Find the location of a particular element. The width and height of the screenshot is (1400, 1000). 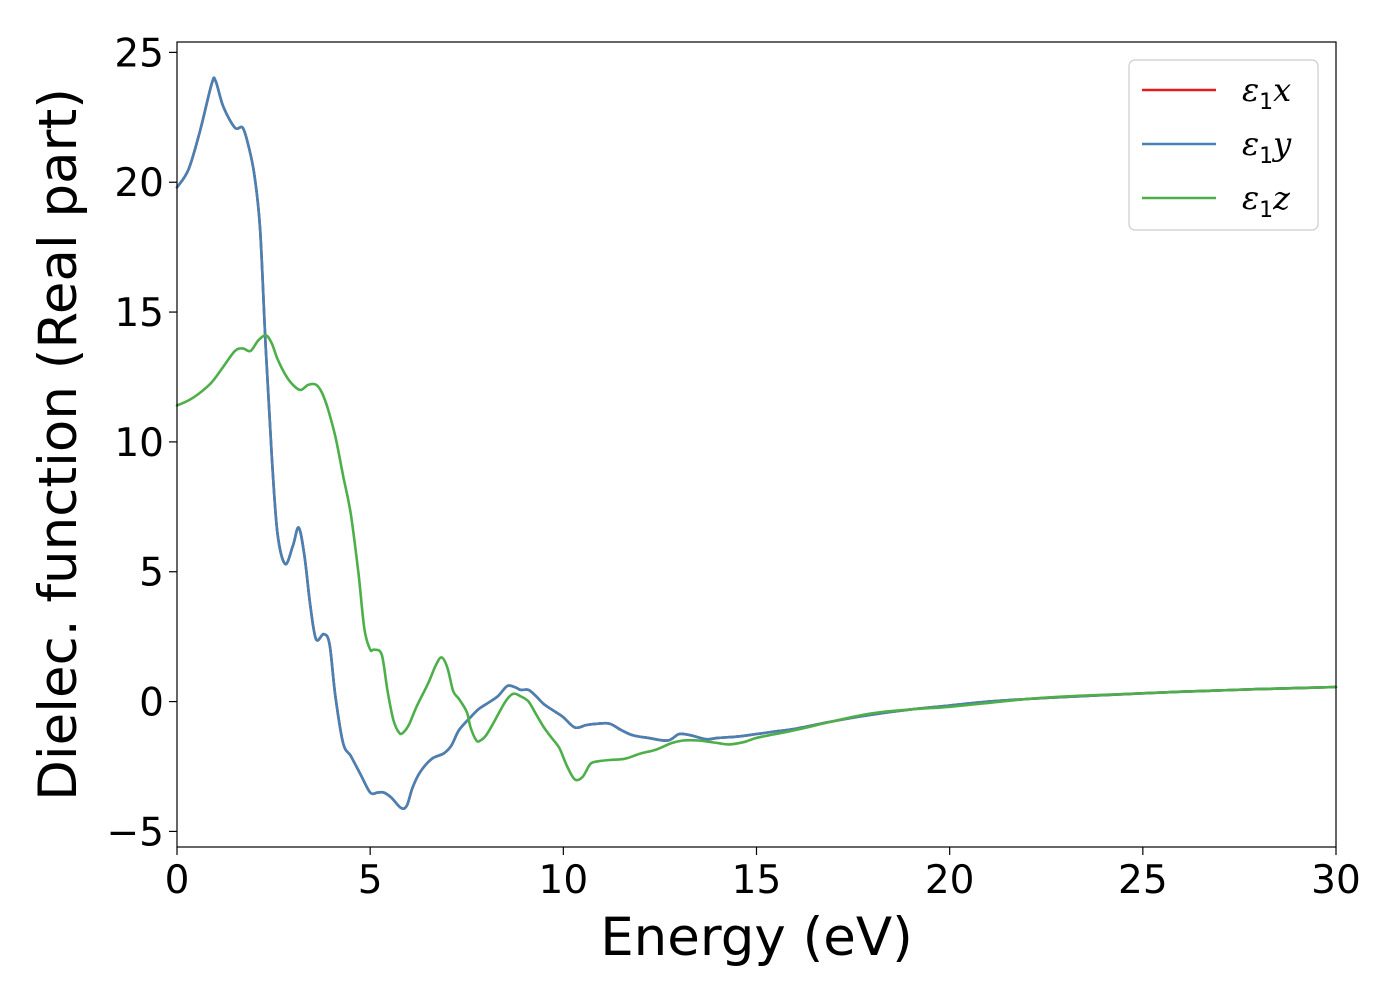

x-tick-label: 30 is located at coordinates (1336, 880).